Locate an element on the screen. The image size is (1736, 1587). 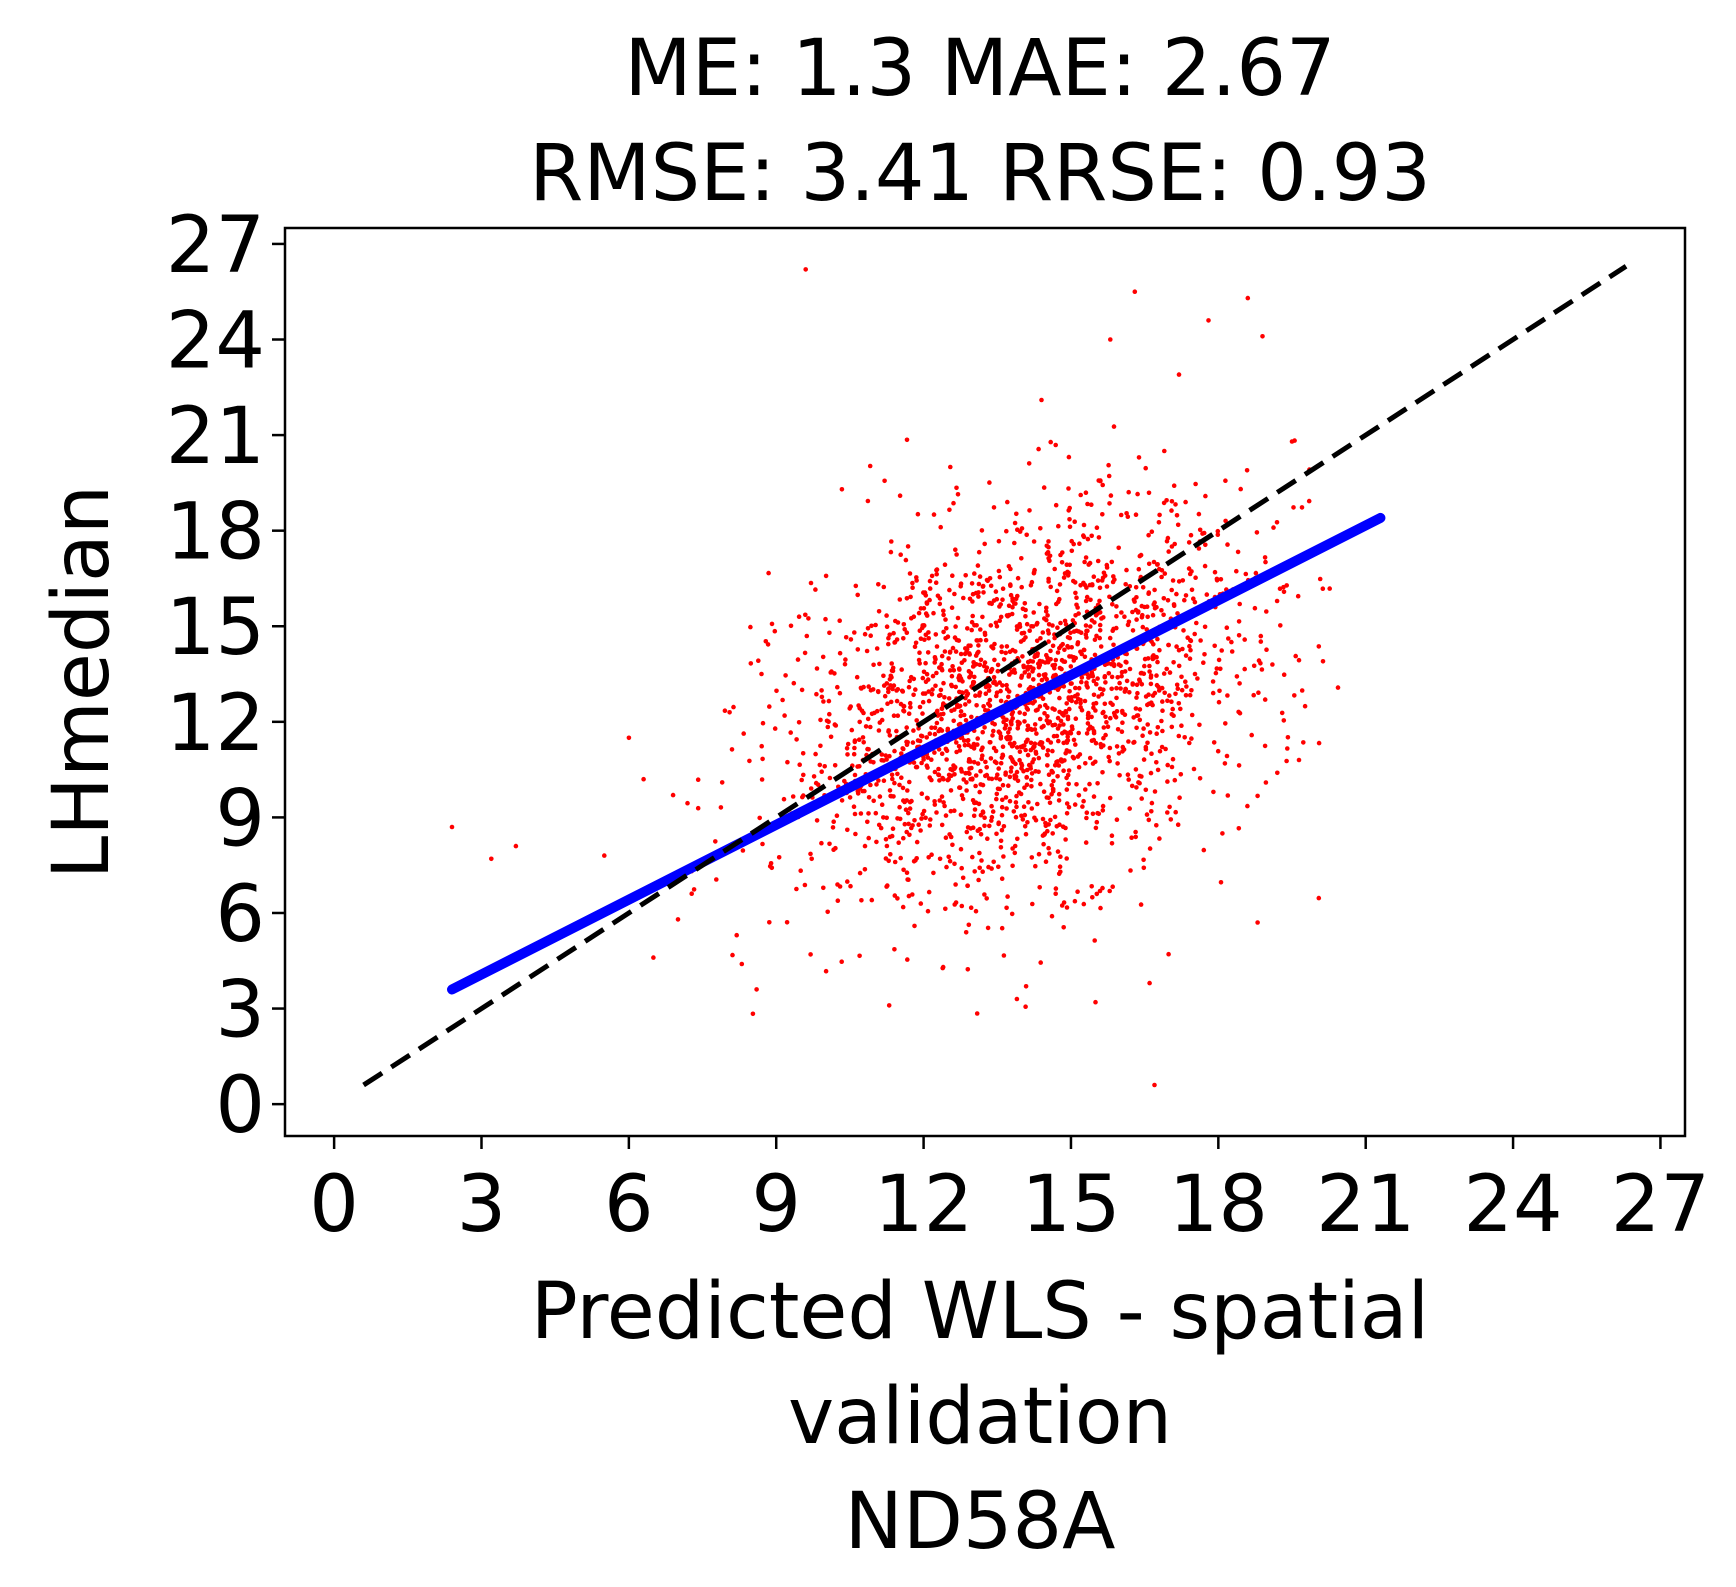
x-tick-label: 21 is located at coordinates (1365, 1205).